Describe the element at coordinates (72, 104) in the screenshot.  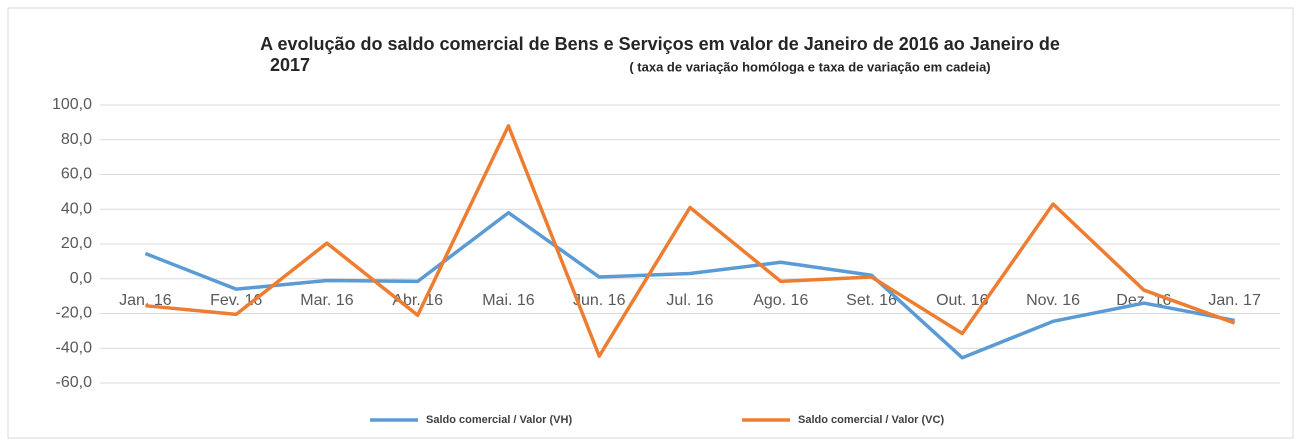
I see `y-tick-label: 100,0` at that location.